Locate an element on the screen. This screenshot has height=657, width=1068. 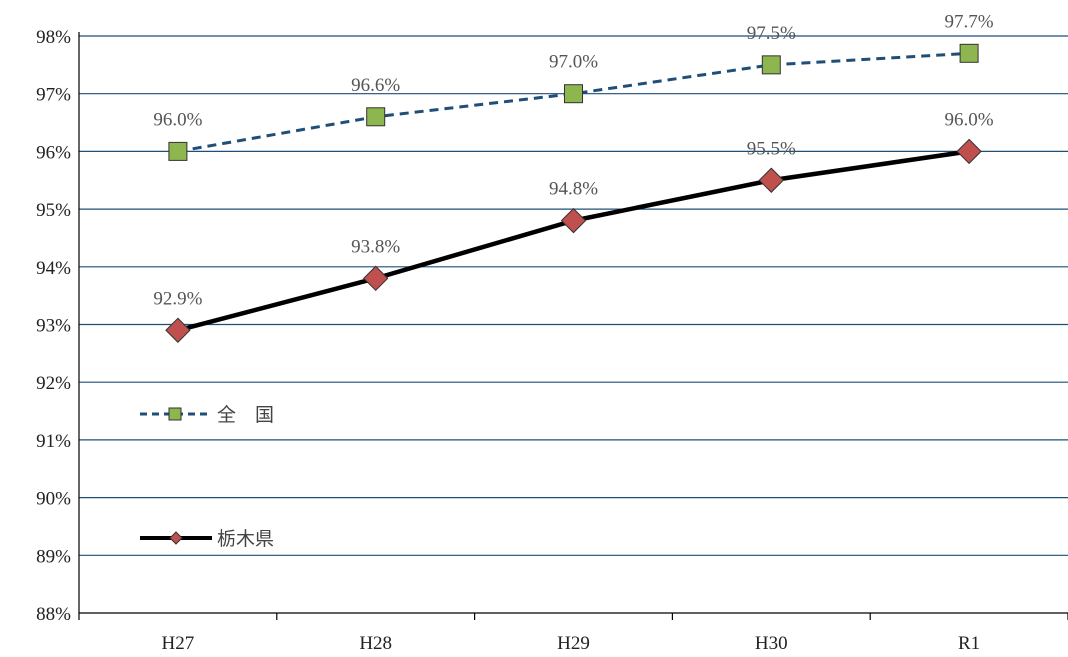
y-tick-label: 89% is located at coordinates (53, 556).